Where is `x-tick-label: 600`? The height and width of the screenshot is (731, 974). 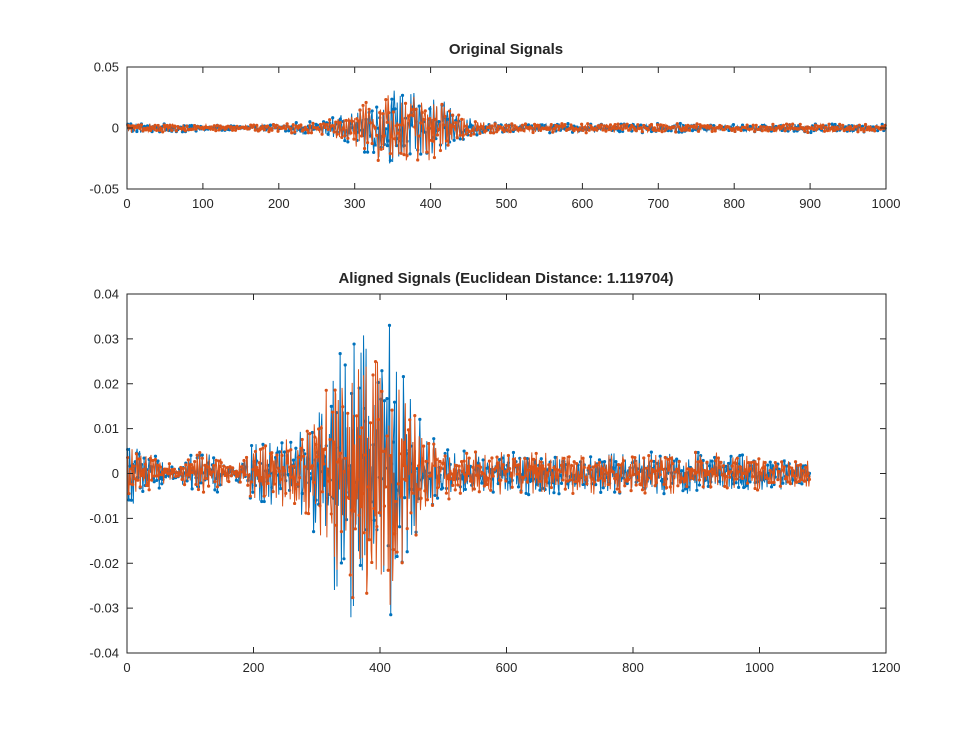
x-tick-label: 600 is located at coordinates (583, 203).